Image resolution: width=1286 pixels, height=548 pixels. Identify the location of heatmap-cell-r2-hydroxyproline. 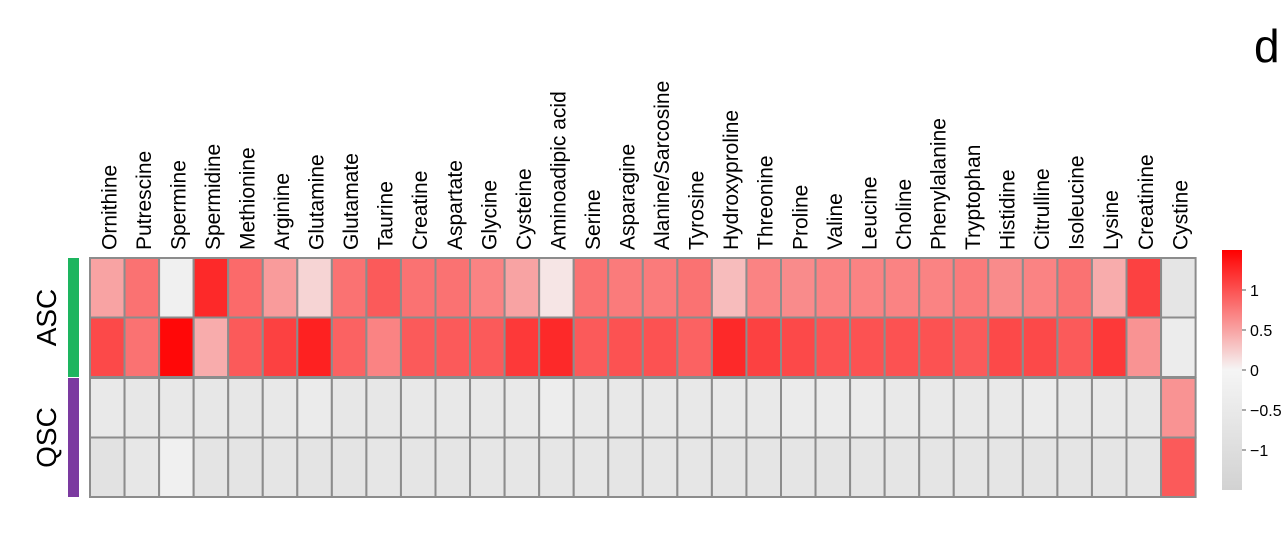
(729, 408).